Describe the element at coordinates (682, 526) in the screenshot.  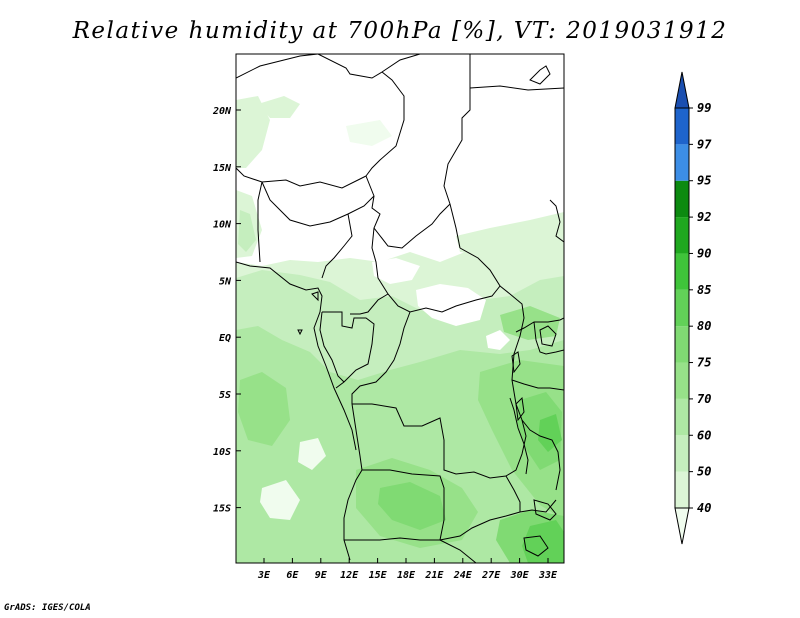
I see `colorbar-under-triangle` at that location.